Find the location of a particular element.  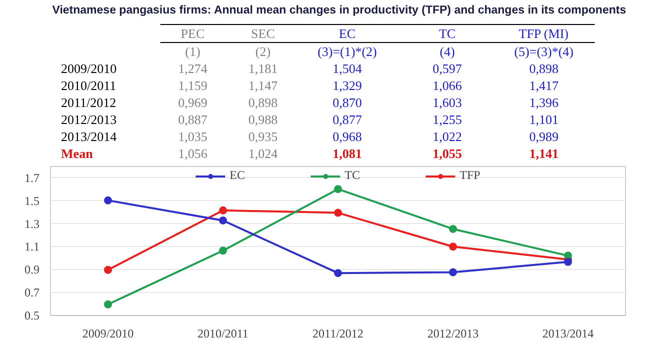

text: 1,055 is located at coordinates (447, 153).